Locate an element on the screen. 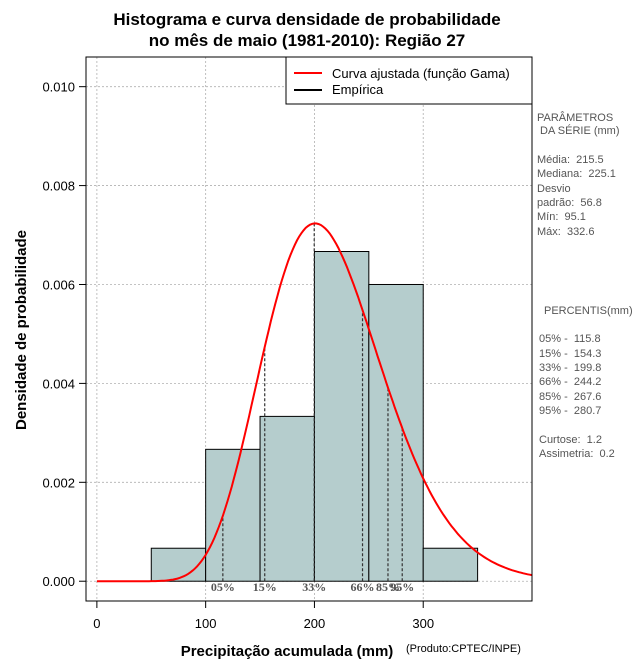  y-tick-label: 0.000 is located at coordinates (58, 581).